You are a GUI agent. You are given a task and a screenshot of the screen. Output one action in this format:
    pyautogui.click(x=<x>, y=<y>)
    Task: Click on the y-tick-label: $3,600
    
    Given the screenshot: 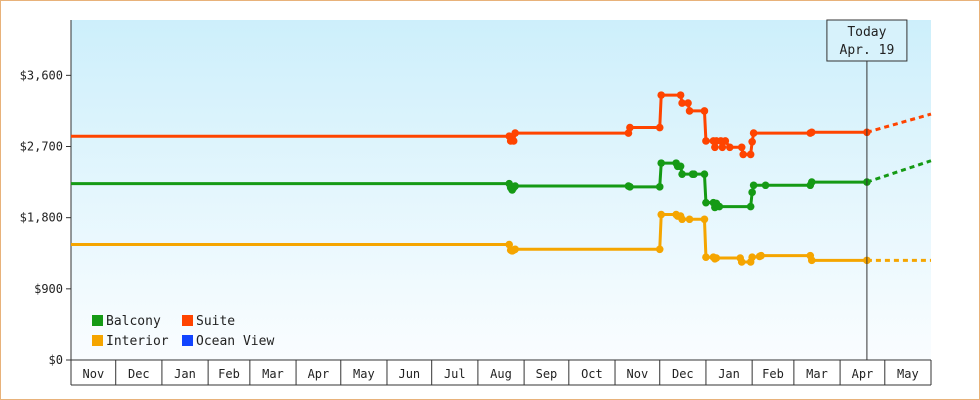 What is the action you would take?
    pyautogui.click(x=41, y=75)
    